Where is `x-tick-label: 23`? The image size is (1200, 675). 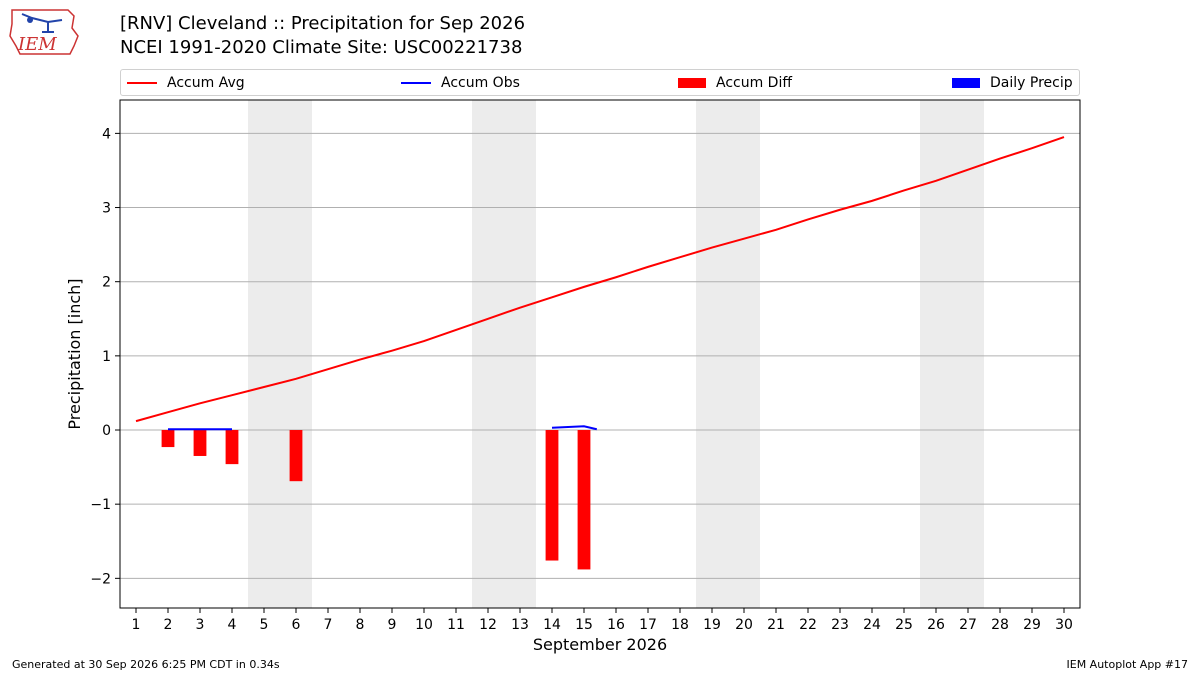 x-tick-label: 23 is located at coordinates (840, 625).